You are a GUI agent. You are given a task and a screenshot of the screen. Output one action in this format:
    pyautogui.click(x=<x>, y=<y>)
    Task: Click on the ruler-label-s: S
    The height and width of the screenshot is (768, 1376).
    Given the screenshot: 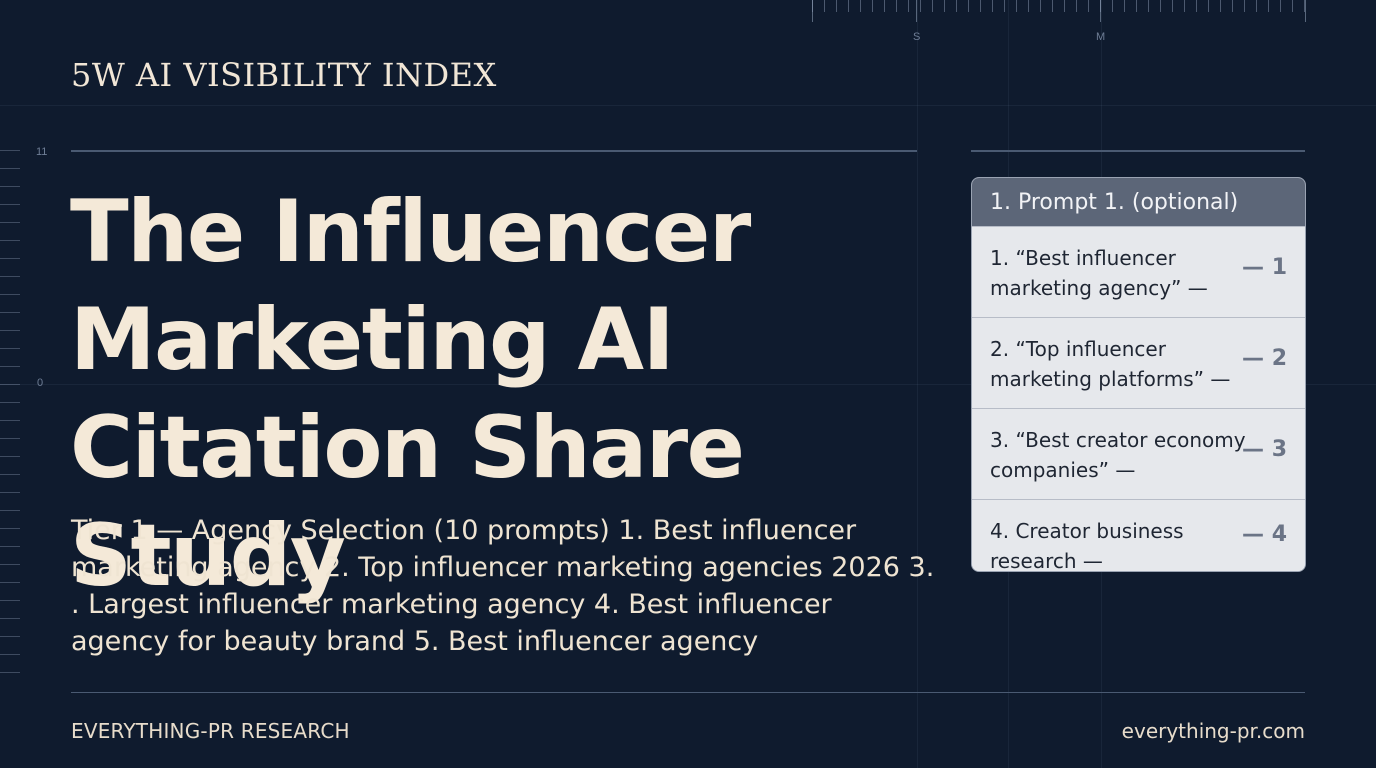 What is the action you would take?
    pyautogui.click(x=917, y=37)
    